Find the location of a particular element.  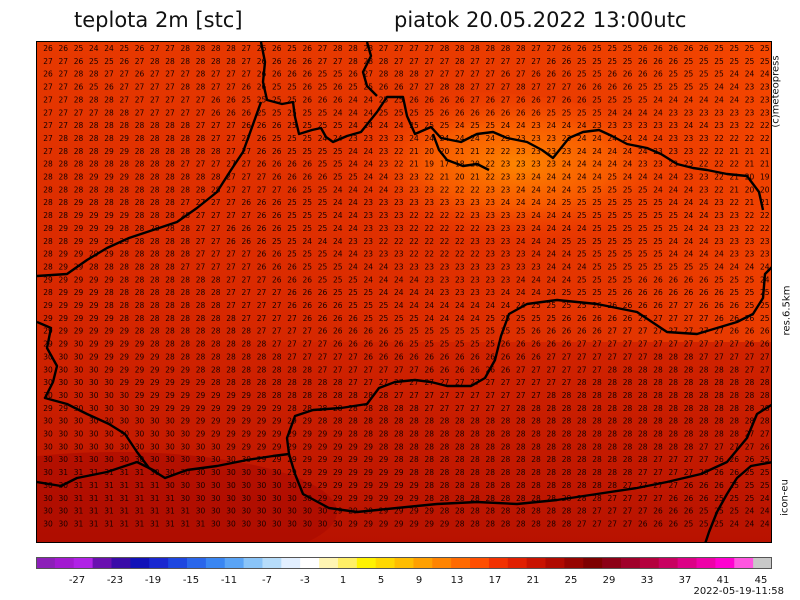

colorbar-tick-label: -11 is located at coordinates (229, 580).